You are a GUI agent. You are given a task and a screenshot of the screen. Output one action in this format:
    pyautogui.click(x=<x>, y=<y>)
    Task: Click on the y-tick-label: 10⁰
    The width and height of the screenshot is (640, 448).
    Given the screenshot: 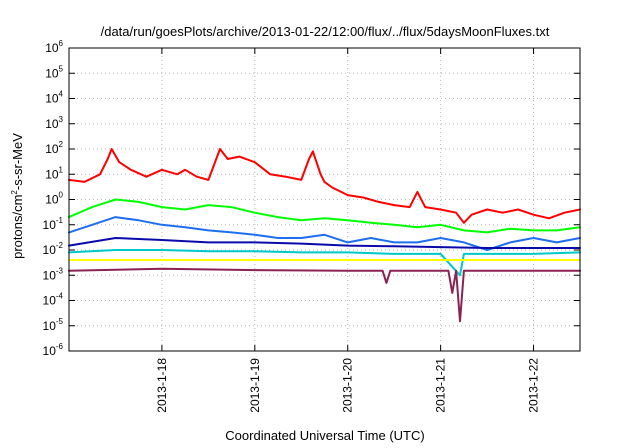 What is the action you would take?
    pyautogui.click(x=54, y=199)
    